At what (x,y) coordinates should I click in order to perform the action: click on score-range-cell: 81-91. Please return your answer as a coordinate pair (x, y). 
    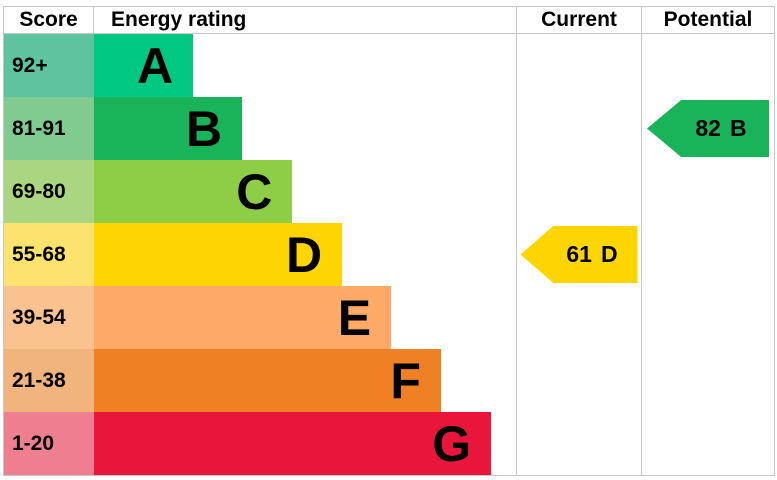
    Looking at the image, I should click on (49, 128).